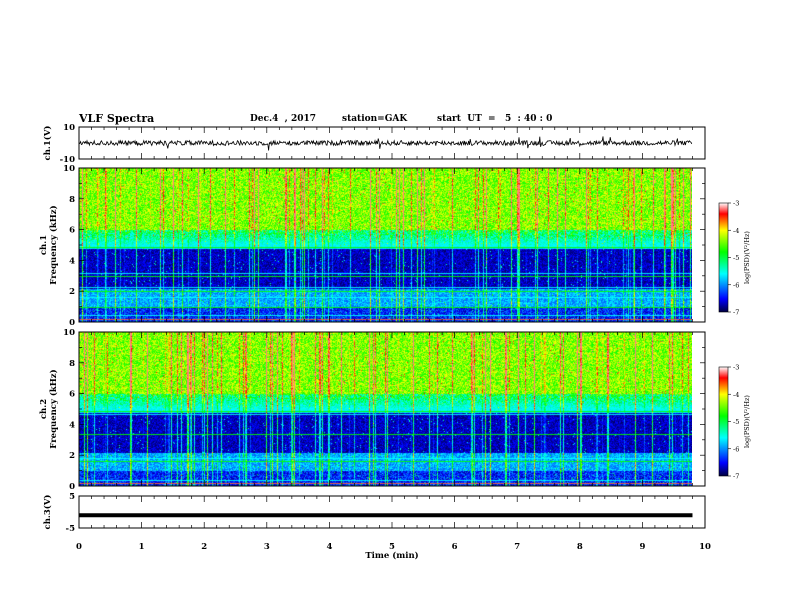 This screenshot has width=792, height=612. Describe the element at coordinates (71, 529) in the screenshot. I see `y-tick-label: -5` at that location.